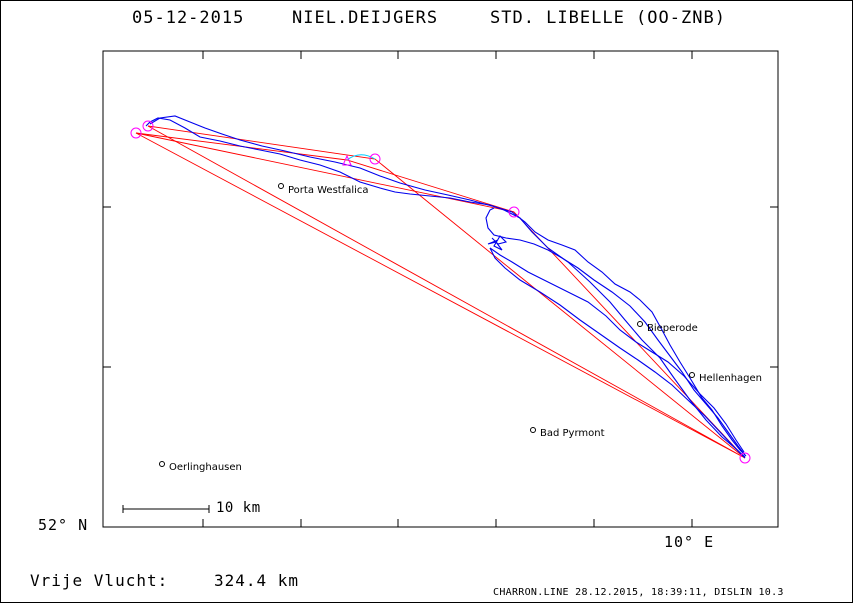 The height and width of the screenshot is (603, 853). Describe the element at coordinates (672, 328) in the screenshot. I see `place-label: Bieperode` at that location.